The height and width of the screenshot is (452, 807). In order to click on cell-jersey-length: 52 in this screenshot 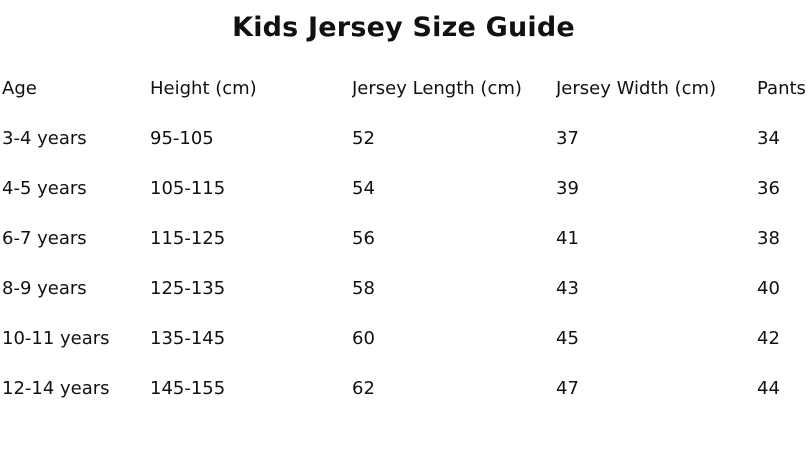, I will do `click(363, 138)`.